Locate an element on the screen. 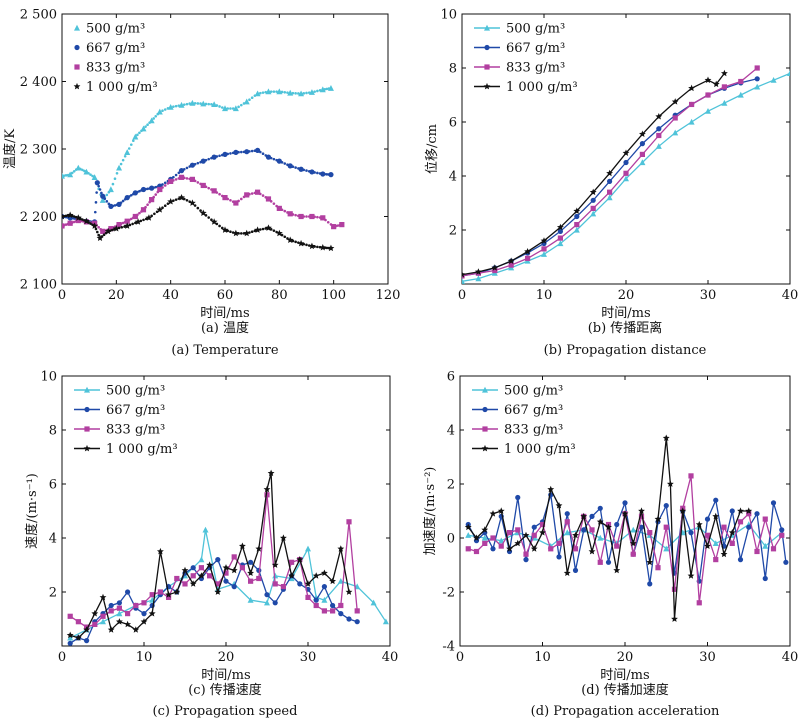 The width and height of the screenshot is (800, 727). legend-label-0: 500 g/m³ is located at coordinates (533, 391).